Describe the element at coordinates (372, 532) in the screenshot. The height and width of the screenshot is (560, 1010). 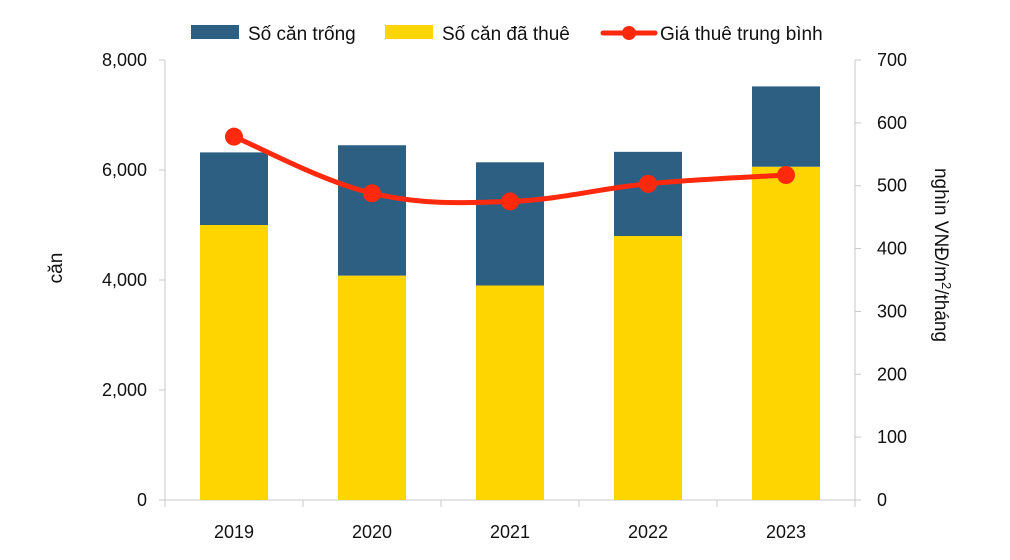
I see `x-tick-label: 2020` at that location.